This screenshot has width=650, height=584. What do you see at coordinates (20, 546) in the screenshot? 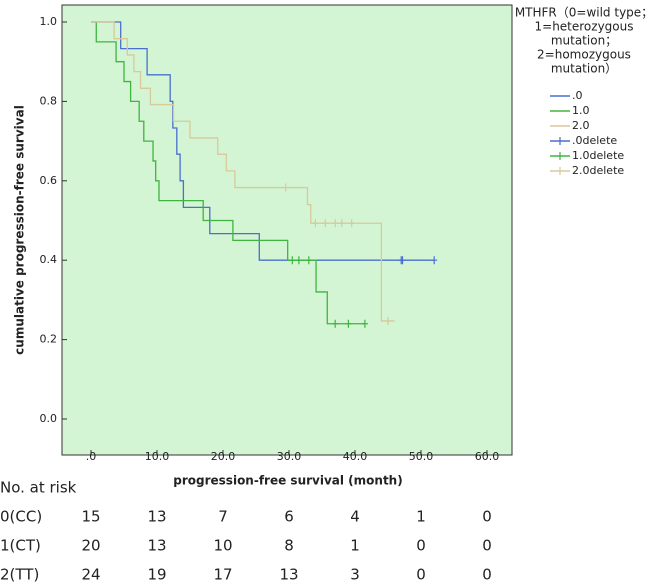
I see `risk-row-label: 1(CT)` at bounding box center [20, 546].